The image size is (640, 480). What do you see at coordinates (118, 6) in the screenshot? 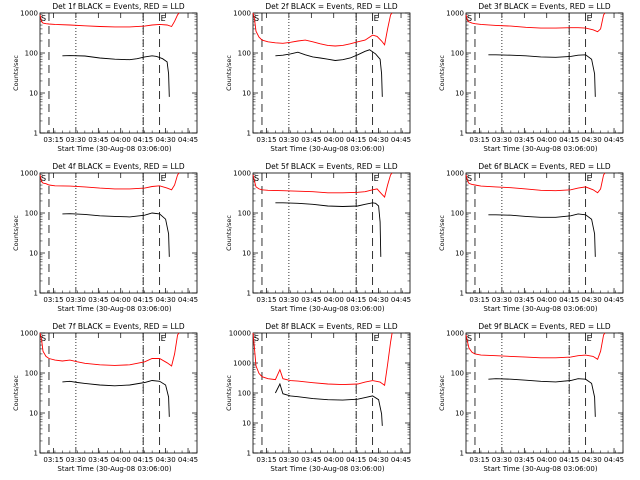
I see `panel-title: Det 1f BLACK = Events, RED = LLD` at bounding box center [118, 6].